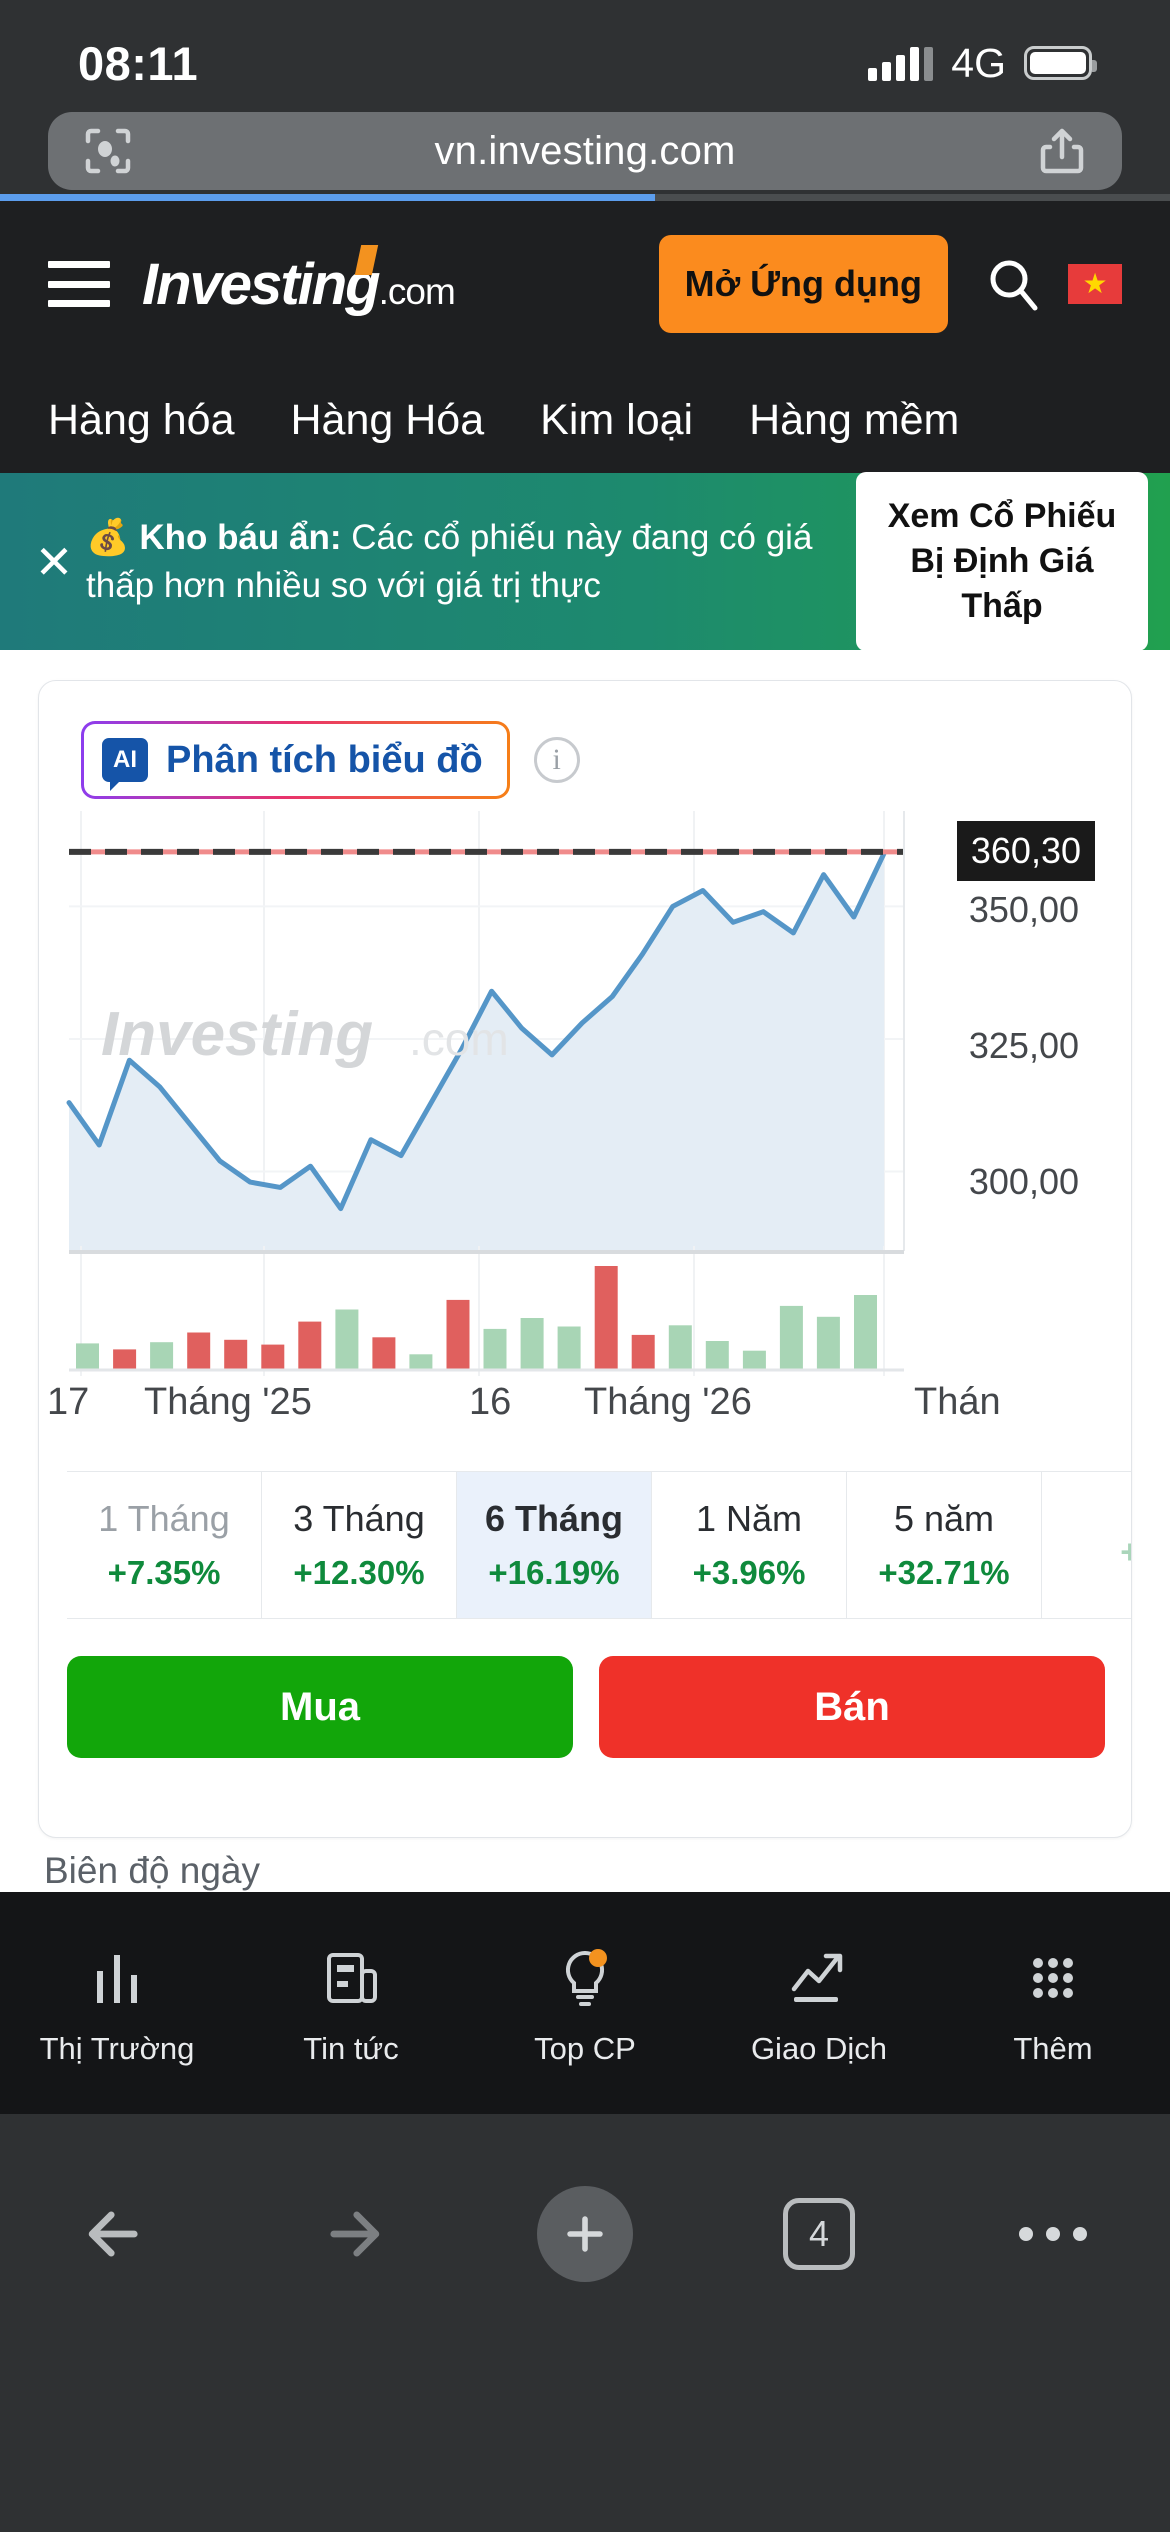  Describe the element at coordinates (54, 561) in the screenshot. I see `close-icon: ✕` at that location.